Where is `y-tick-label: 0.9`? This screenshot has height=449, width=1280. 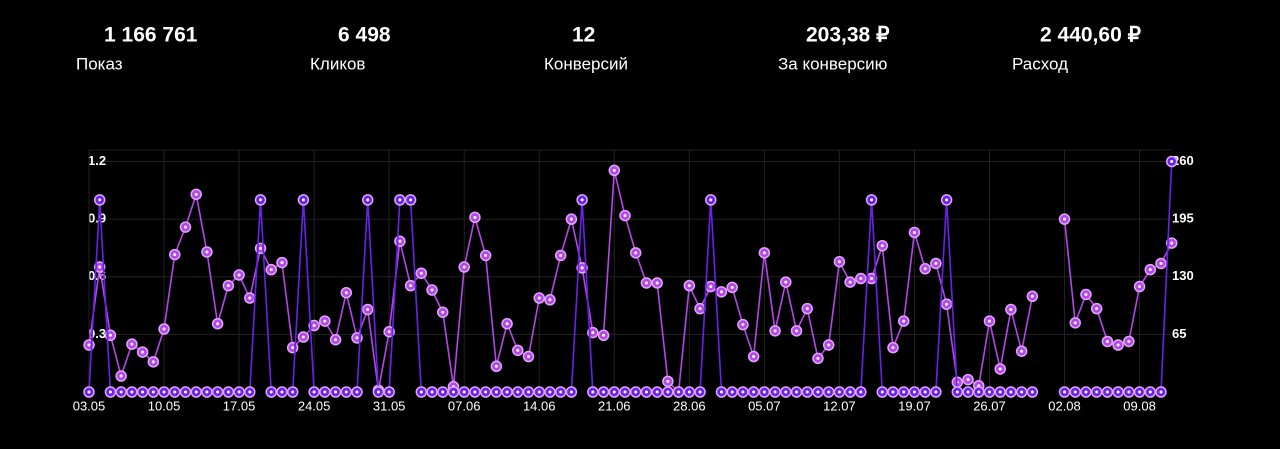
y-tick-label: 0.9 is located at coordinates (97, 218).